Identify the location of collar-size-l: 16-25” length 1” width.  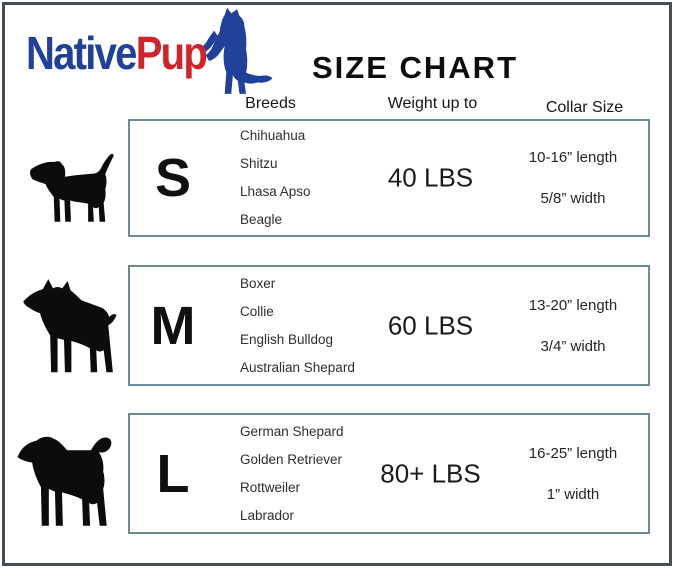
(573, 474).